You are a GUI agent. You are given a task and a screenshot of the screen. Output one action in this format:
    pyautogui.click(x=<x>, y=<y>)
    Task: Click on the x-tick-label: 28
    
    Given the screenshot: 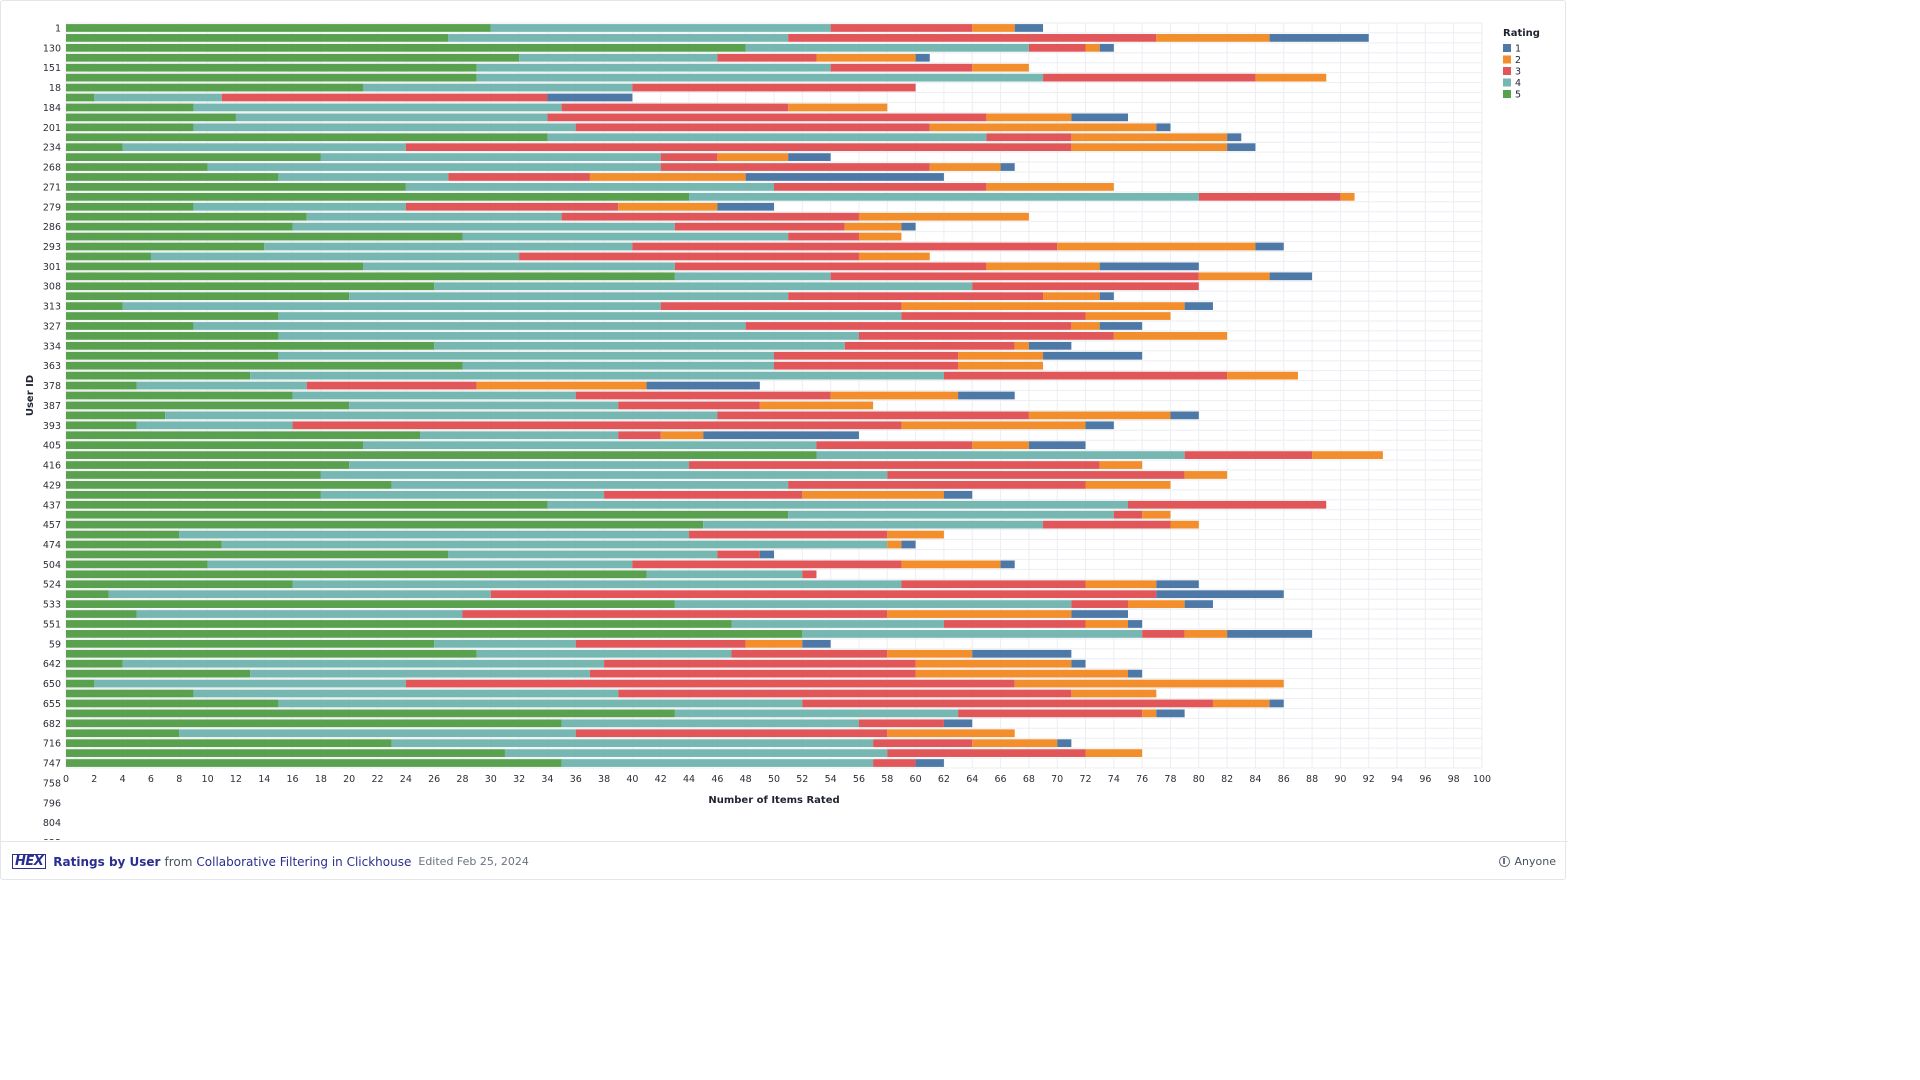 What is the action you would take?
    pyautogui.click(x=462, y=779)
    